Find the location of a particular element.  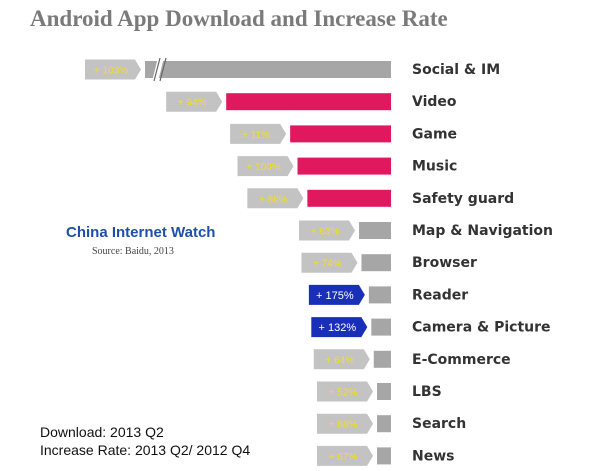

increase-label-0: + 103% is located at coordinates (111, 71).